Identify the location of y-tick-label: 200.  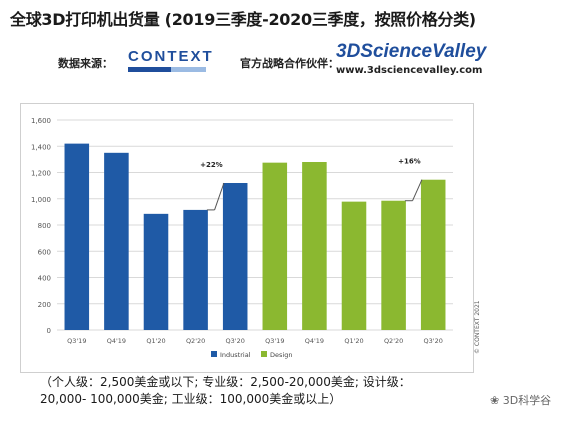
(44, 305).